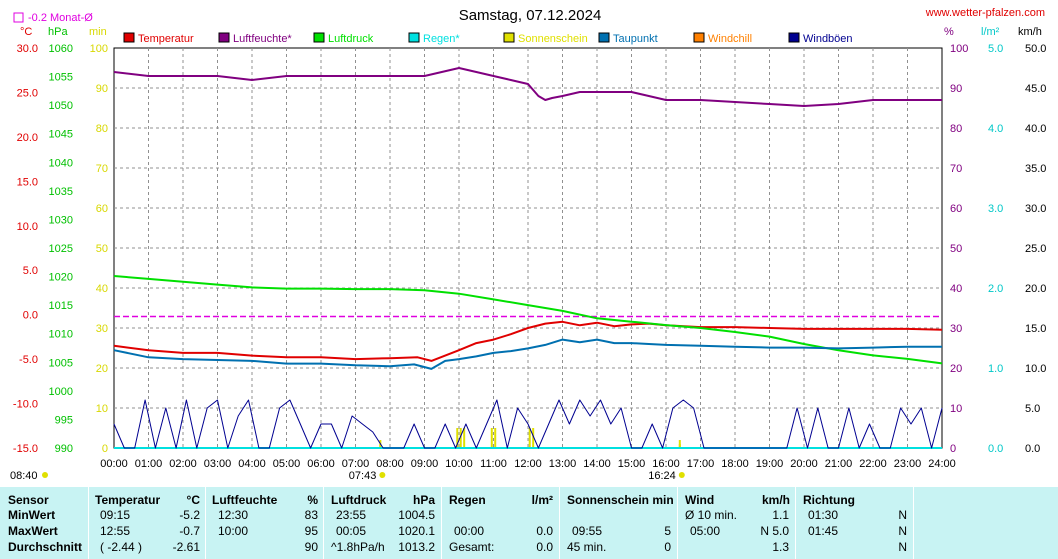  What do you see at coordinates (358, 547) in the screenshot?
I see `stats-cell: ^1.8hPa/h` at bounding box center [358, 547].